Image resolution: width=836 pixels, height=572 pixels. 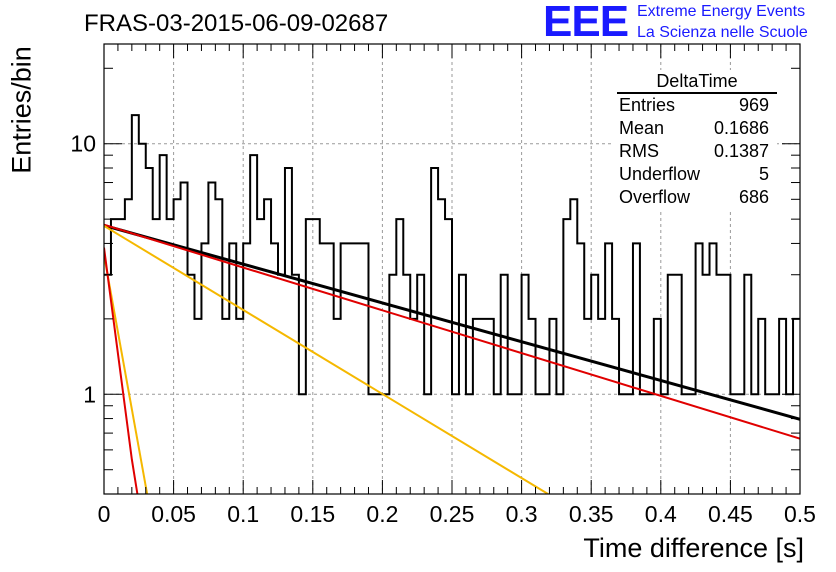 What do you see at coordinates (661, 514) in the screenshot?
I see `x-tick-label: 0.4` at bounding box center [661, 514].